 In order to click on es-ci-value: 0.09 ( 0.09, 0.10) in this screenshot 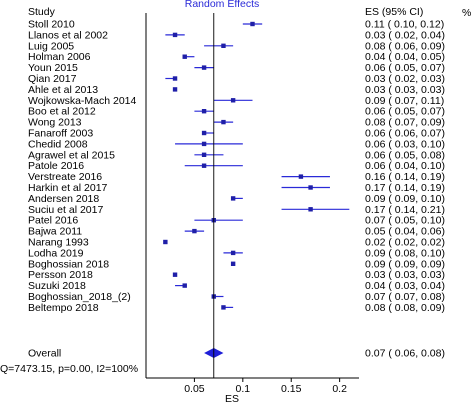, I will do `click(405, 199)`.